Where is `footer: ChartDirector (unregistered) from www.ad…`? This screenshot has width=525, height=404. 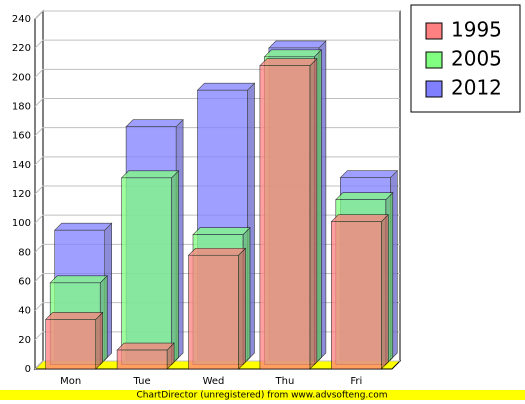 footer: ChartDirector (unregistered) from www.ad… is located at coordinates (261, 396).